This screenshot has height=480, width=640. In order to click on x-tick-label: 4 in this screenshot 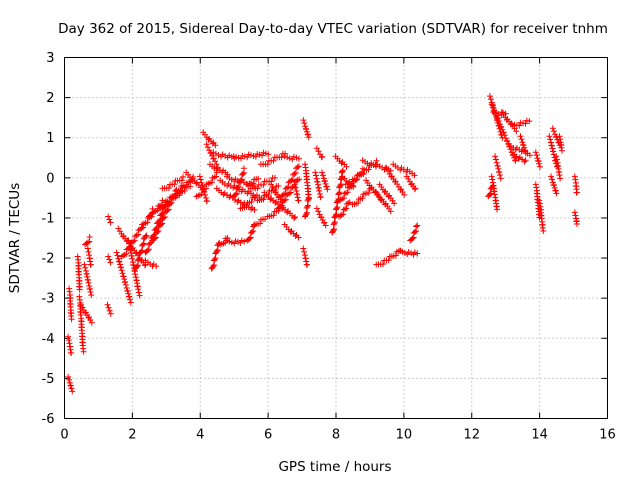, I will do `click(200, 435)`.